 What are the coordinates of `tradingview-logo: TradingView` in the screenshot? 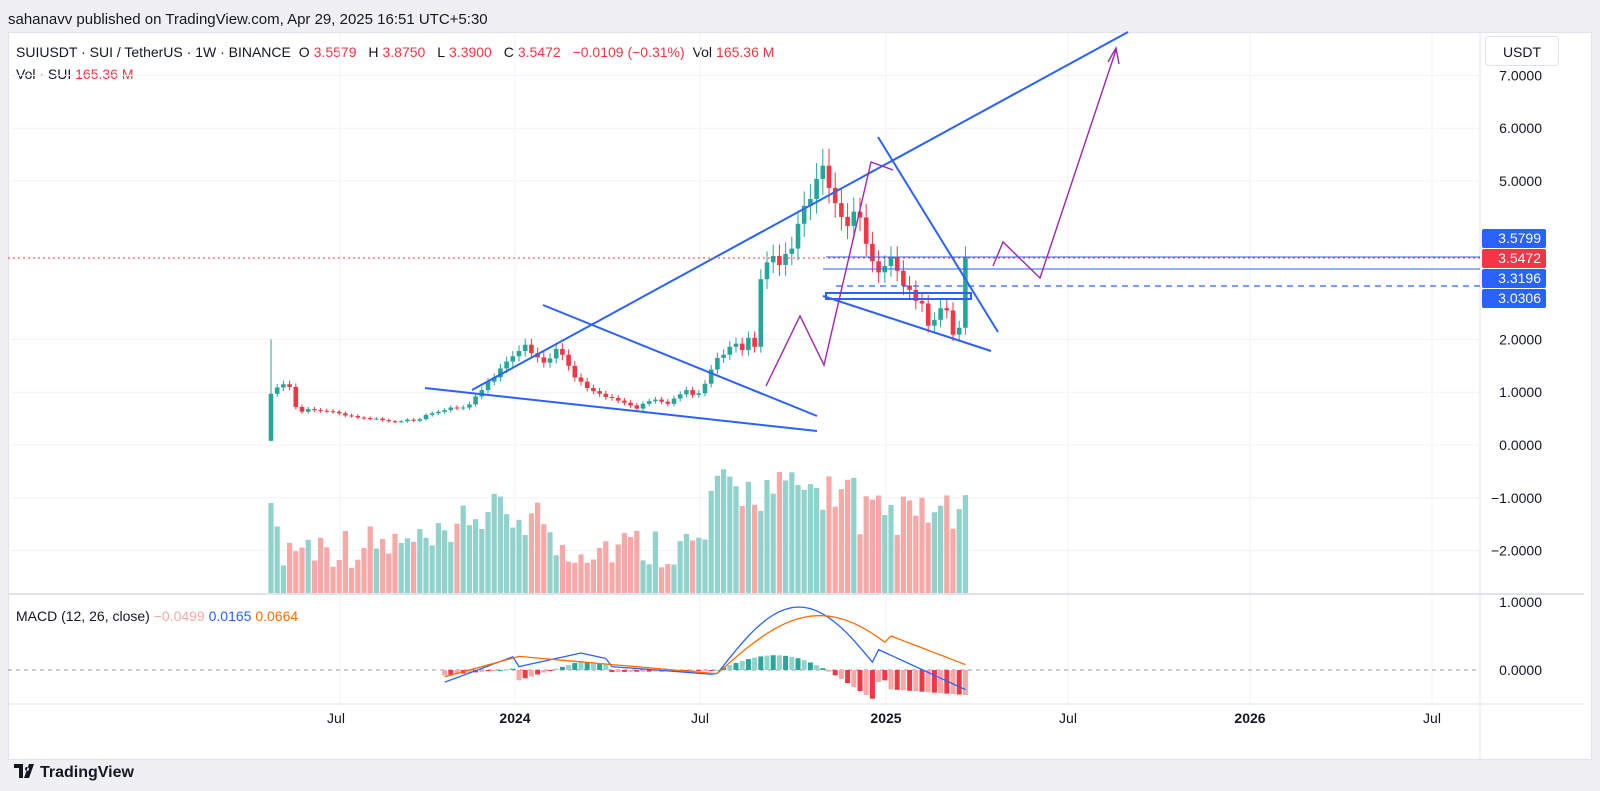 It's located at (74, 773).